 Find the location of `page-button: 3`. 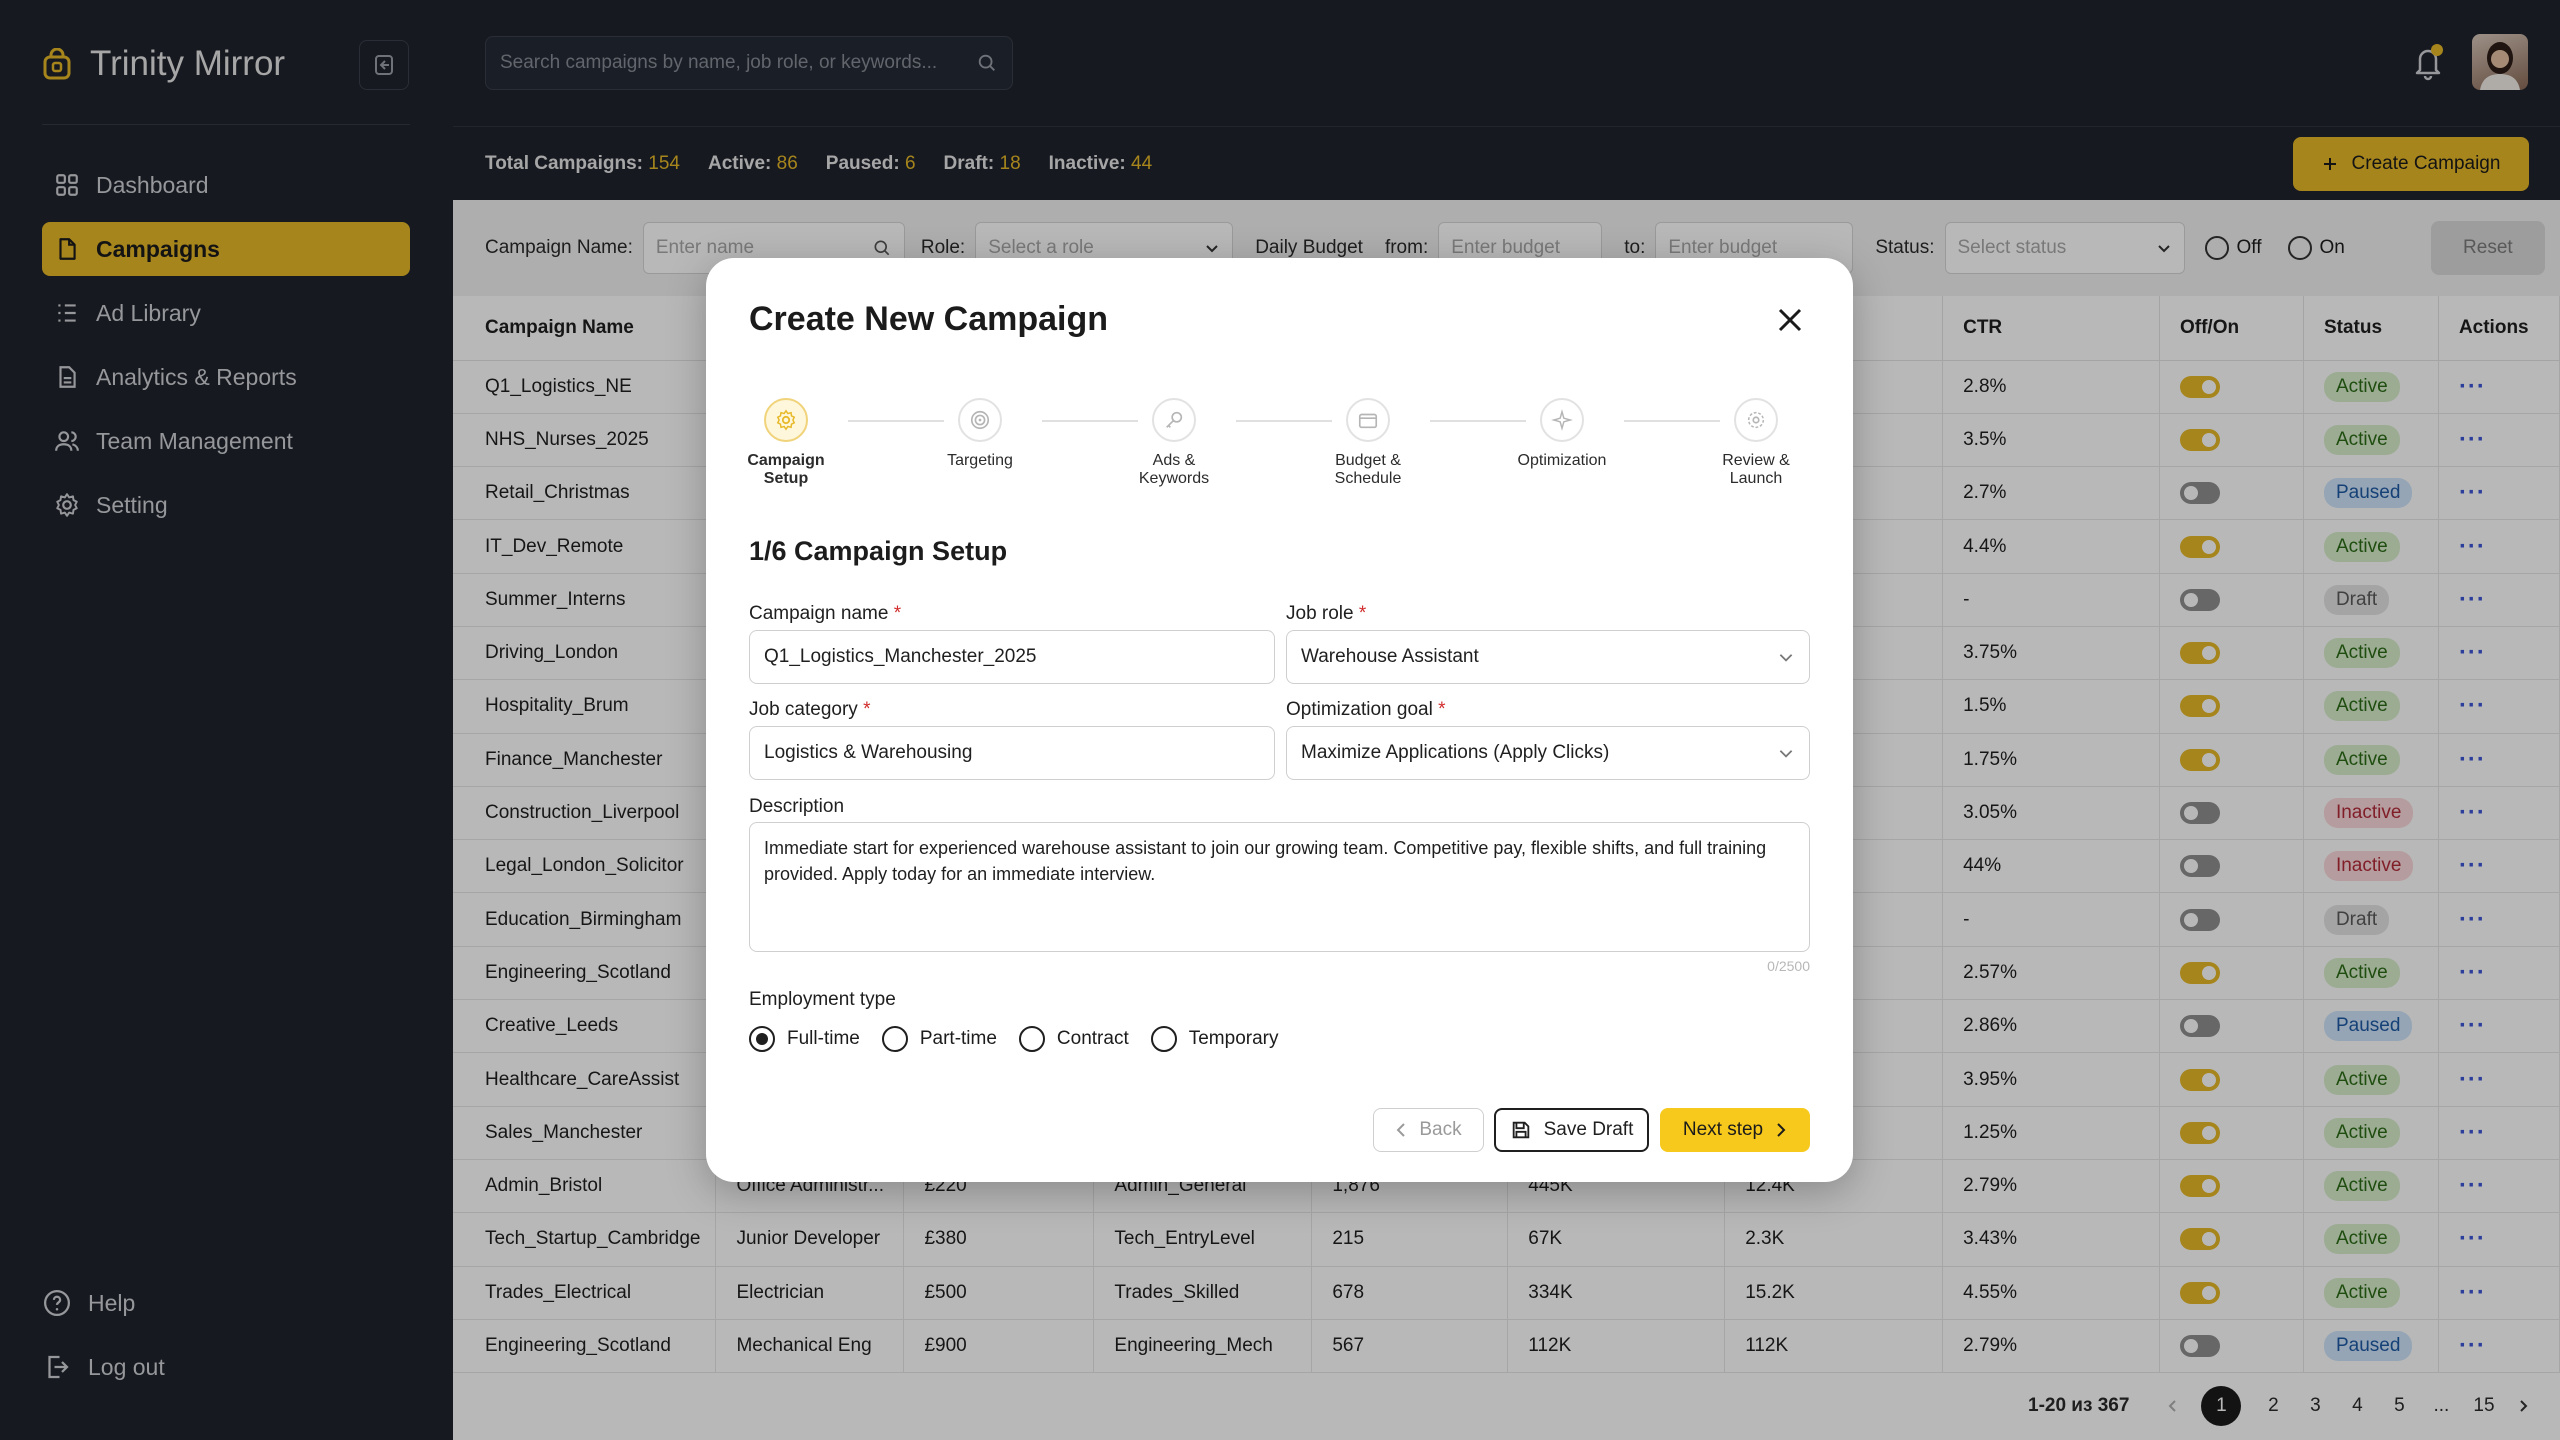

page-button: 3 is located at coordinates (2315, 1405).